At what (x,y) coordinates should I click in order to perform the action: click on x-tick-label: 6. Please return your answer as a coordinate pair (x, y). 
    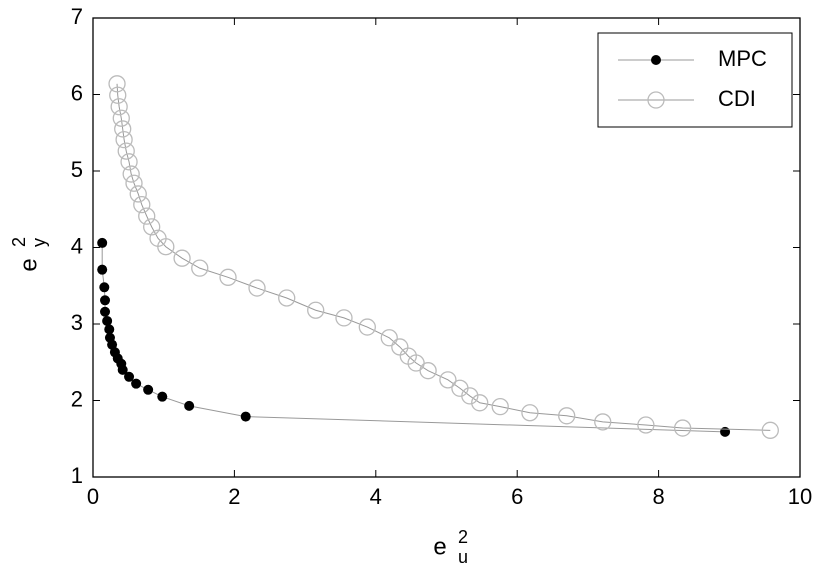
    Looking at the image, I should click on (517, 496).